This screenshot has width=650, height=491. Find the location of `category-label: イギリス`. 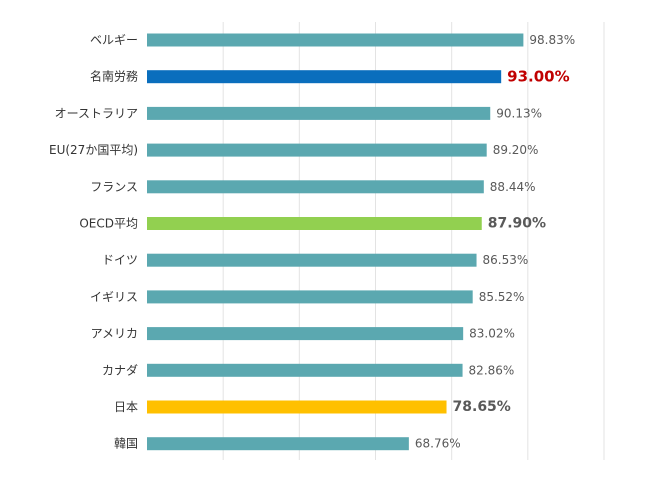

category-label: イギリス is located at coordinates (114, 297).